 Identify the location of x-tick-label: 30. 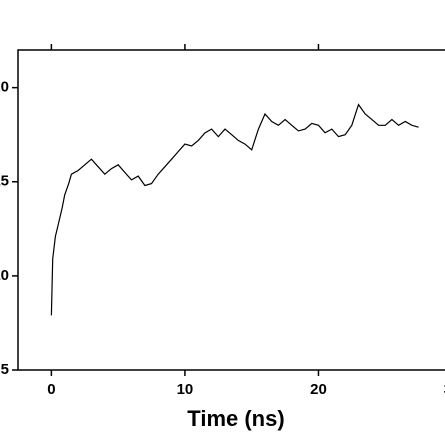
(444, 389).